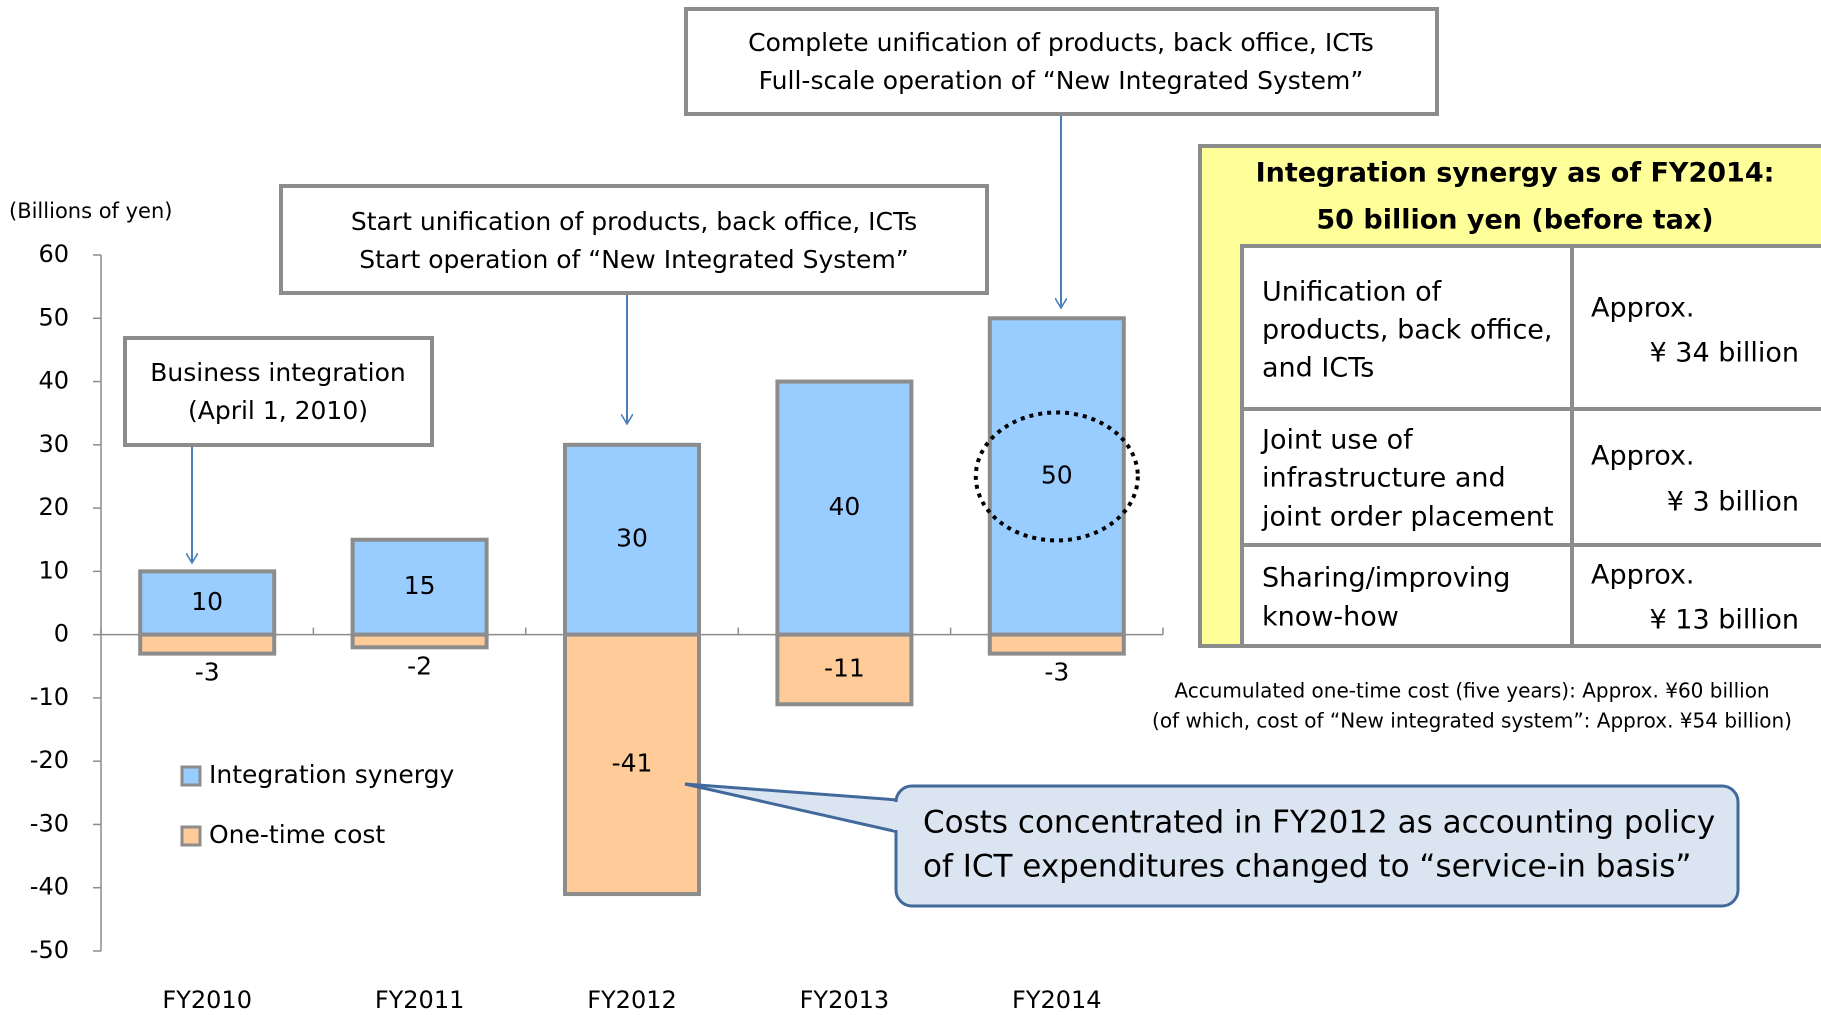 This screenshot has height=1015, width=1821. I want to click on table-item: infrastructure and, so click(1384, 478).